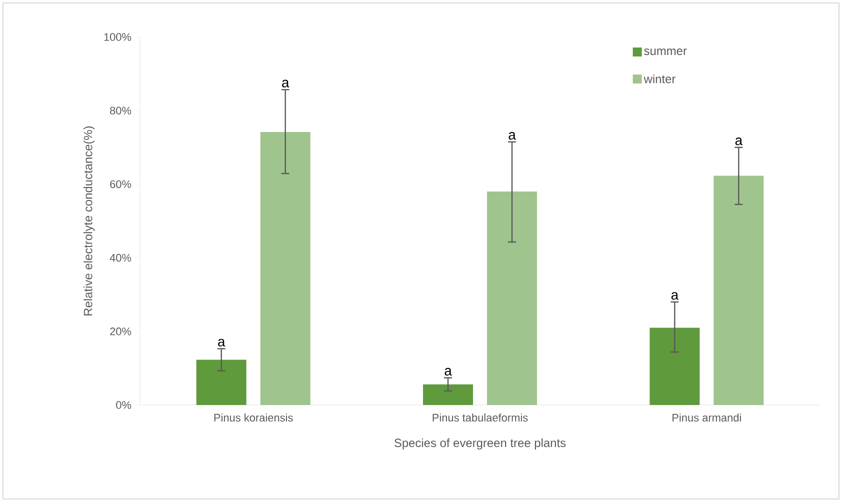 The width and height of the screenshot is (842, 502). I want to click on y-axis-title: Relative electrolyte conductance(%), so click(89, 221).